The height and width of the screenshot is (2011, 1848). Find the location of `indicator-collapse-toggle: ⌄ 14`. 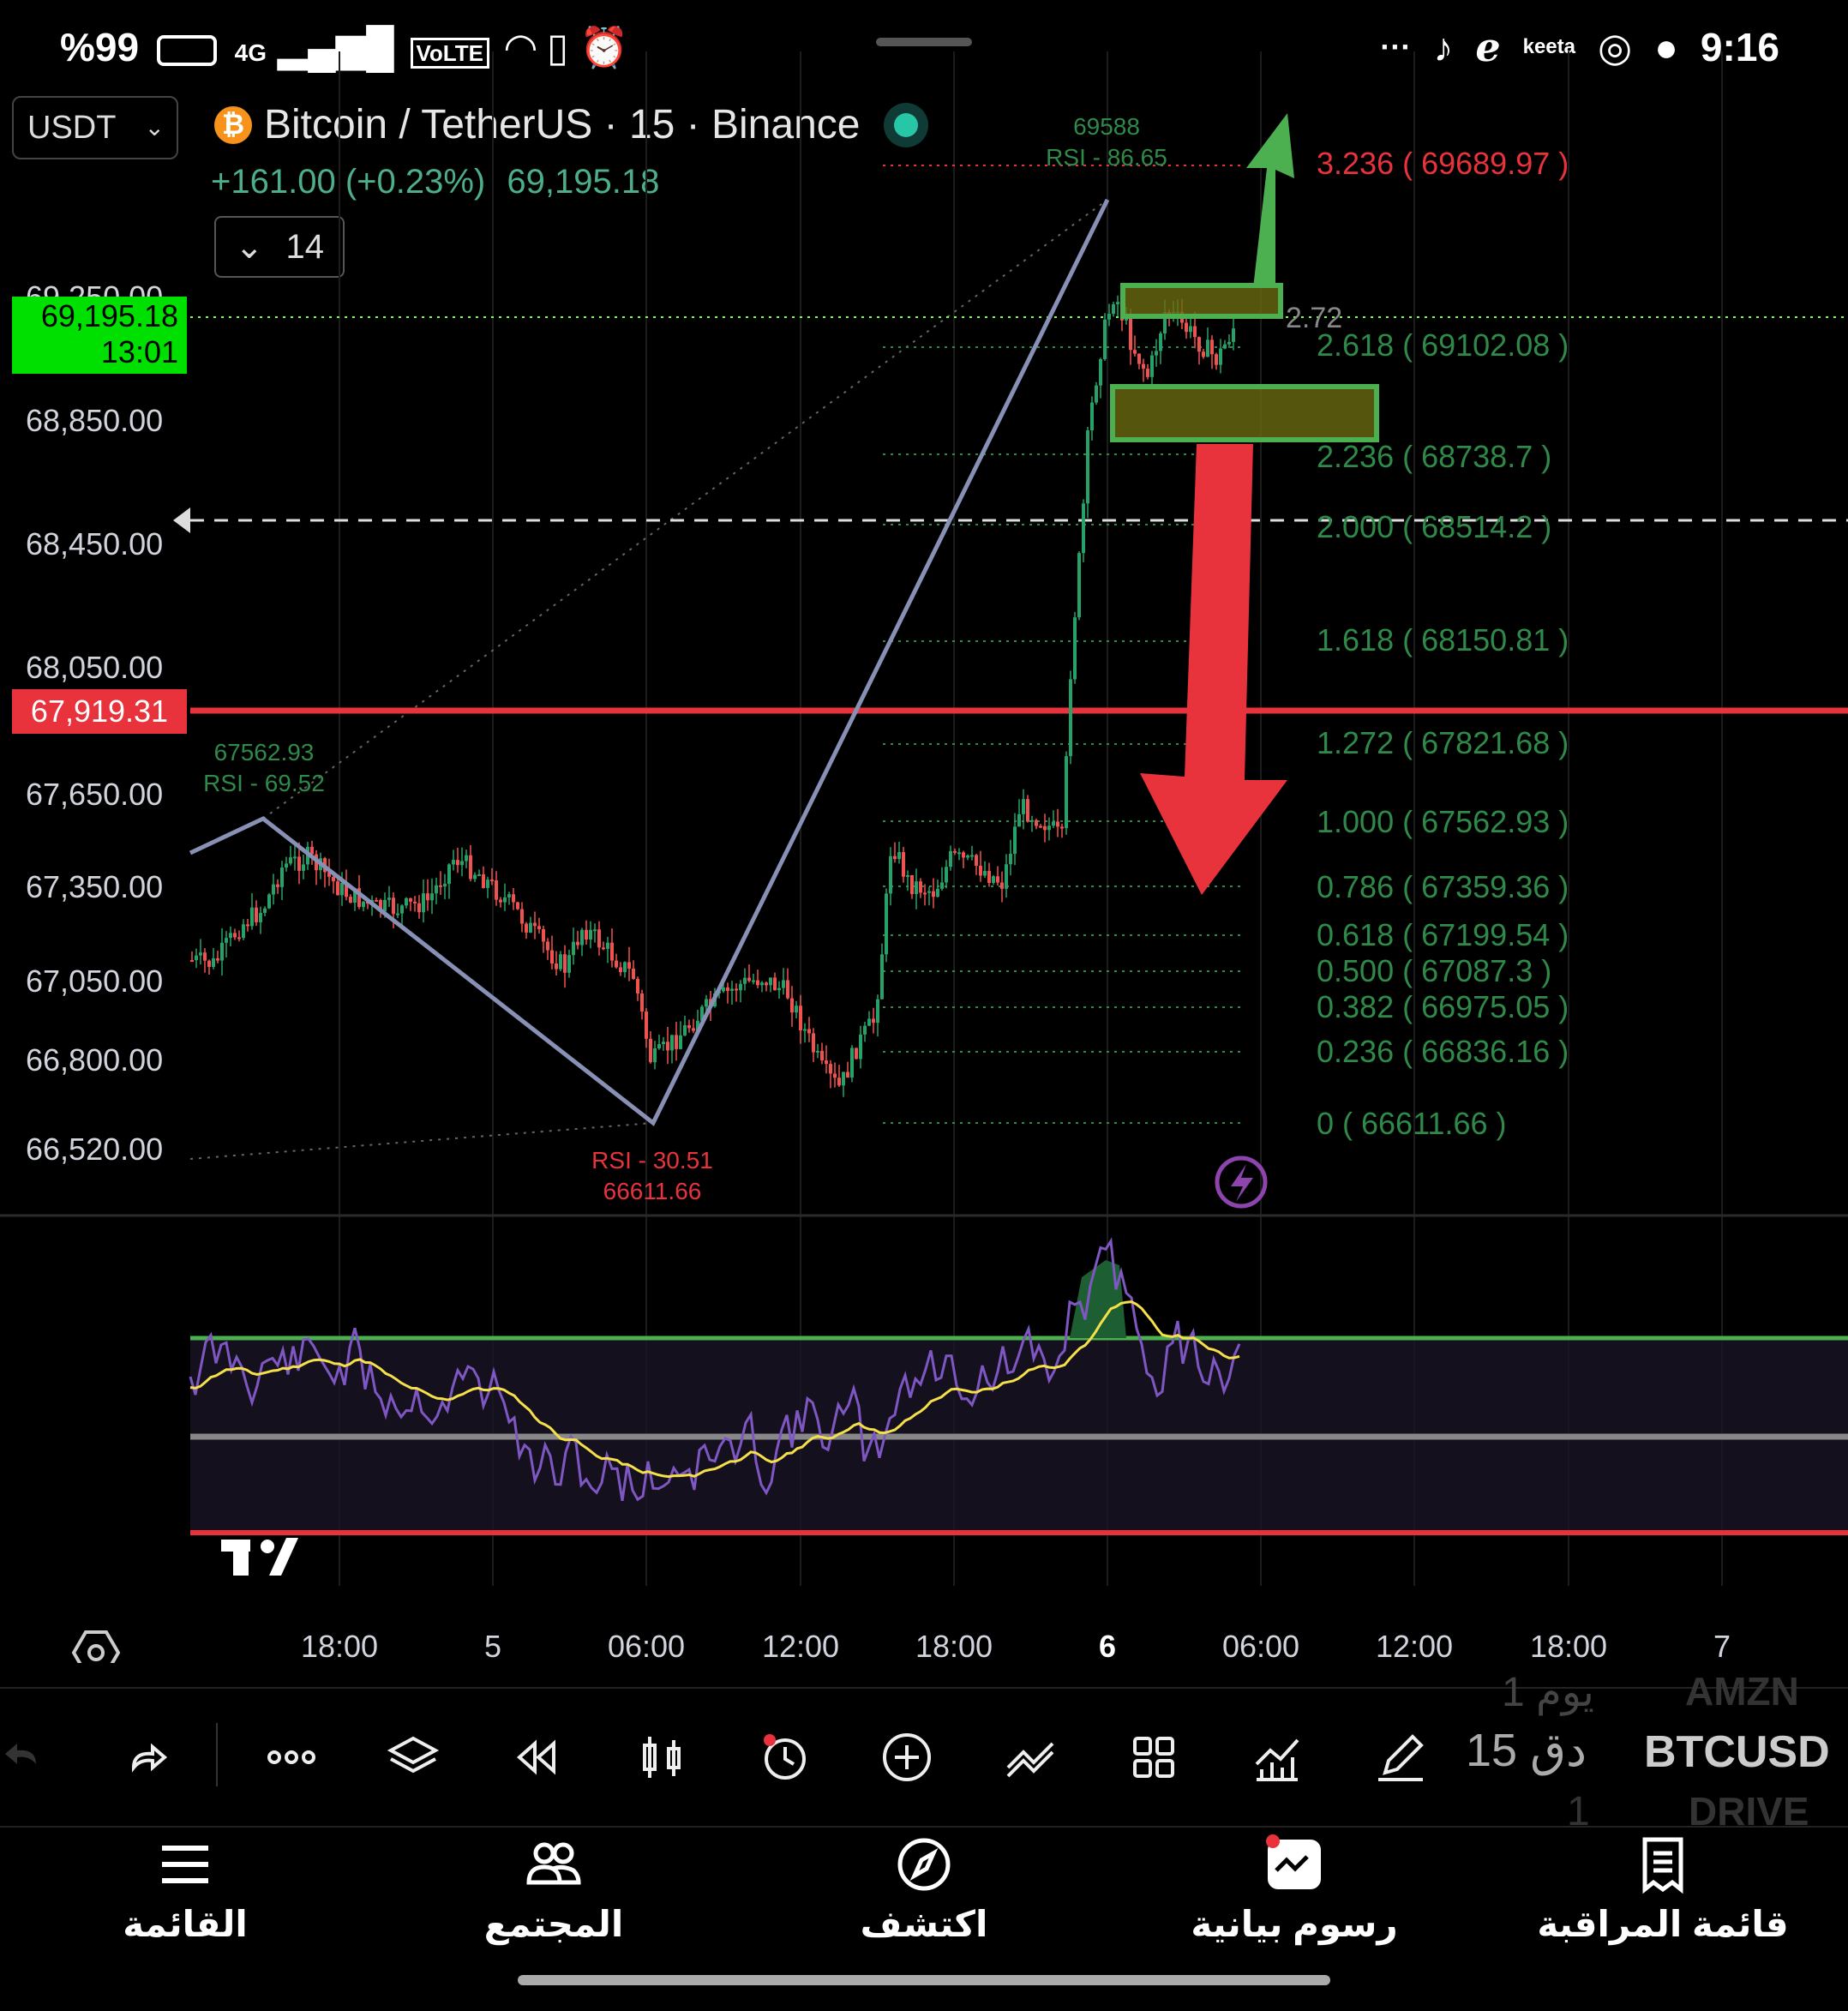

indicator-collapse-toggle: ⌄ 14 is located at coordinates (279, 247).